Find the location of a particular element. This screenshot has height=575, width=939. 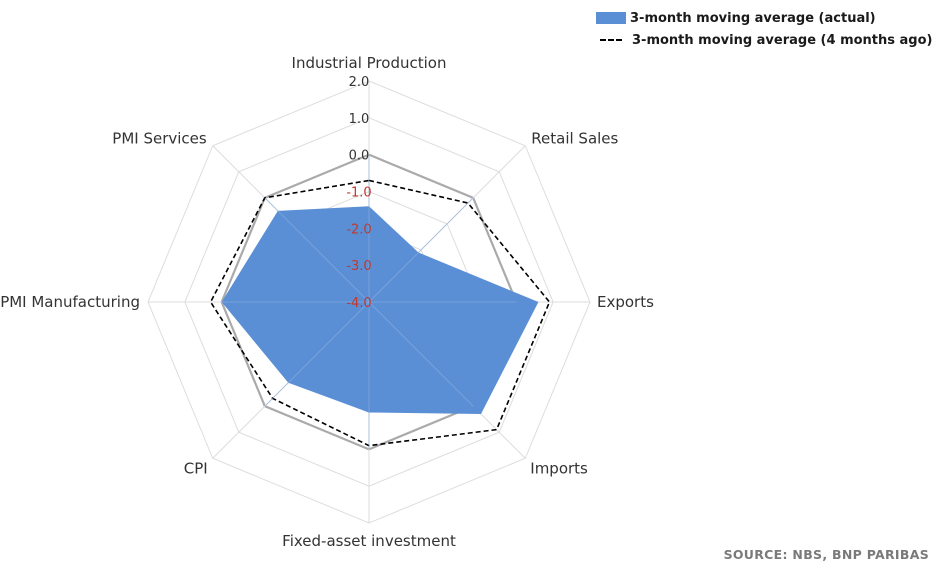

tick-labels: 2.0 1.0 0.0 -1.0 -2.0 -3.0 -4.0 is located at coordinates (358, 193).